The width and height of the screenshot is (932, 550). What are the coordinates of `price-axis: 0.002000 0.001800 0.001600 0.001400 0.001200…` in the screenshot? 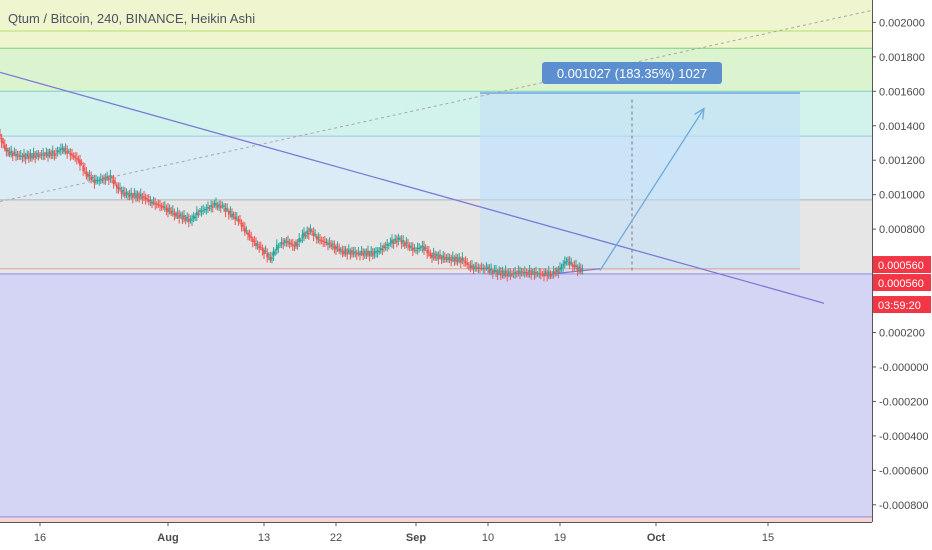 It's located at (902, 275).